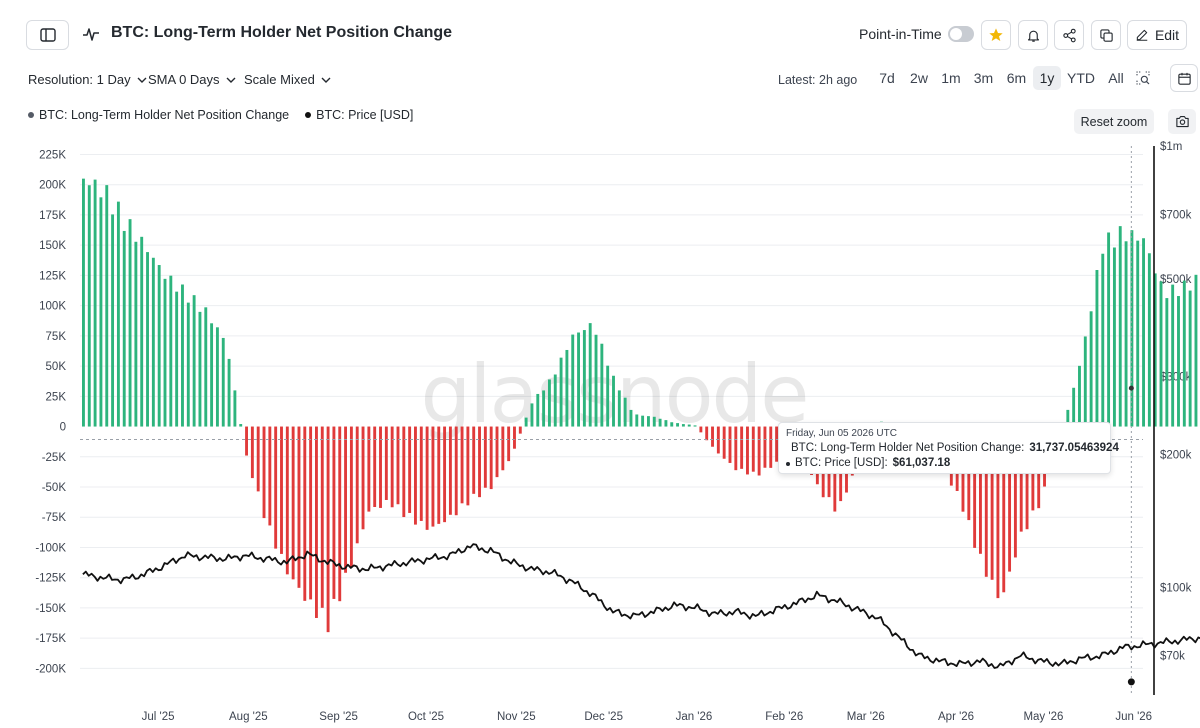 This screenshot has height=728, width=1200. Describe the element at coordinates (52, 186) in the screenshot. I see `left-tick-label: 200K` at that location.